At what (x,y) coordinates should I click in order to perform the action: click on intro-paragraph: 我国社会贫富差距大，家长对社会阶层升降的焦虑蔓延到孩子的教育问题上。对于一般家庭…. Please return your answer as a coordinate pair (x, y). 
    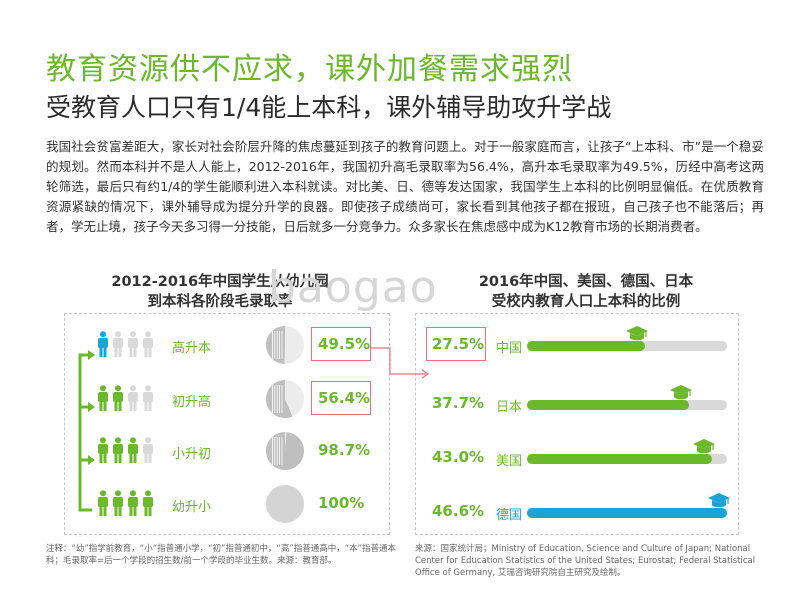
    Looking at the image, I should click on (405, 187).